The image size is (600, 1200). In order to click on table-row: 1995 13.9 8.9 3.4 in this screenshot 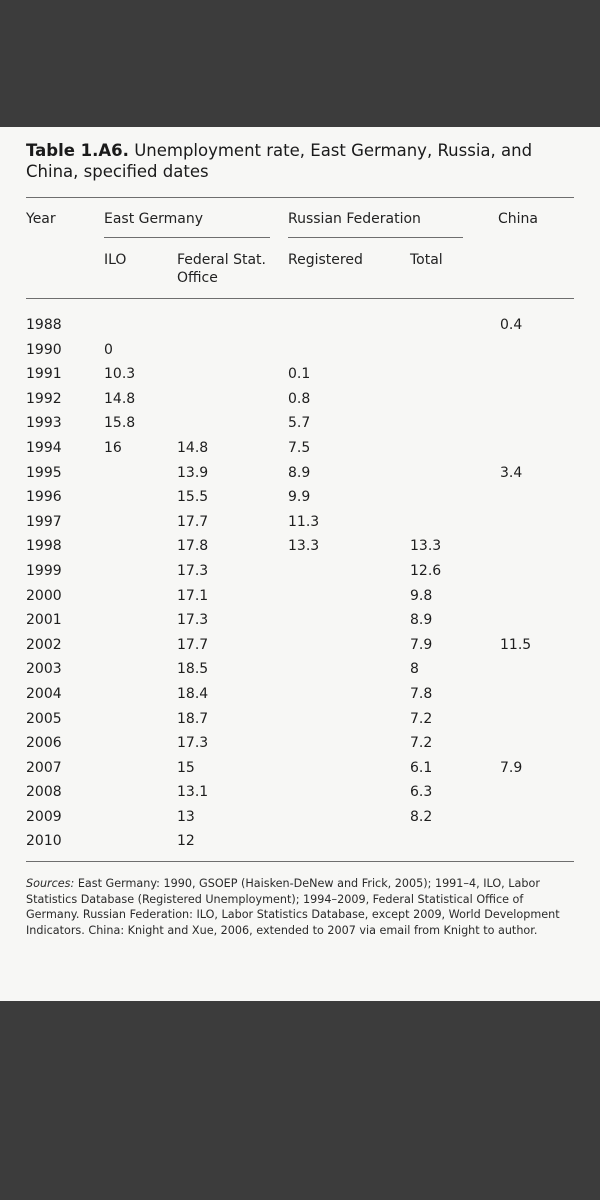, I will do `click(300, 473)`.